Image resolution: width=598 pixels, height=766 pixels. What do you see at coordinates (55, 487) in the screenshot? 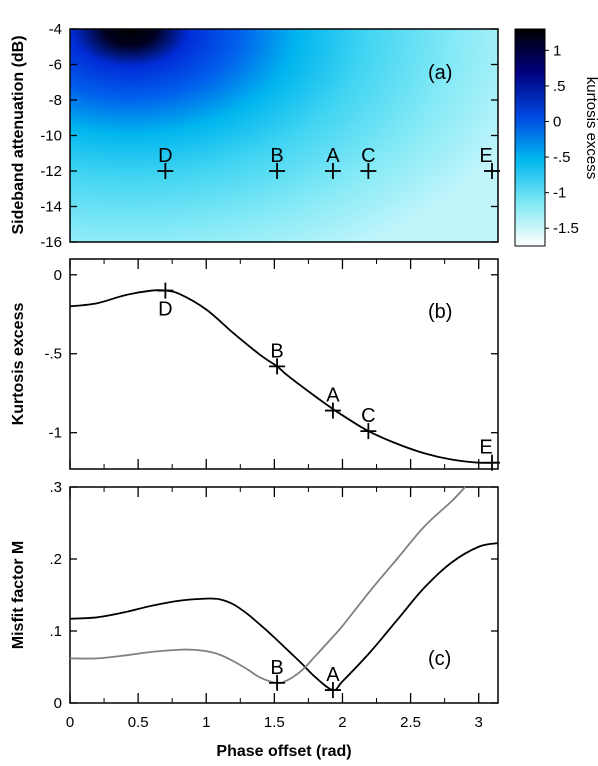
I see `y-tick-label: .3` at bounding box center [55, 487].